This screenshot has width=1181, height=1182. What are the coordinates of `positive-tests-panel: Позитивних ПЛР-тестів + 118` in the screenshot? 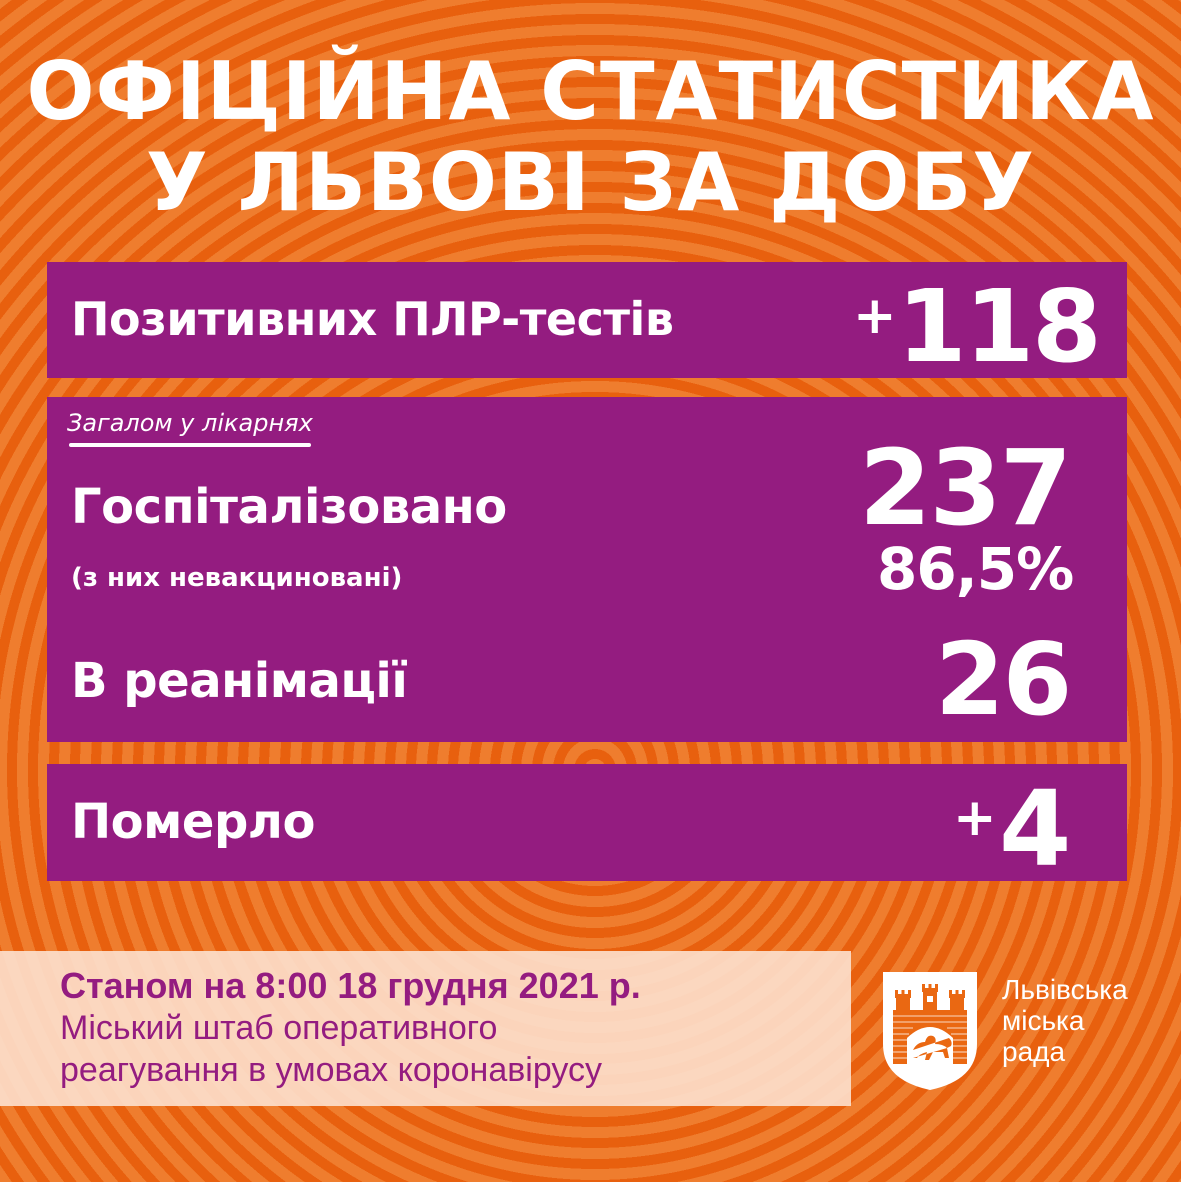 It's located at (587, 323).